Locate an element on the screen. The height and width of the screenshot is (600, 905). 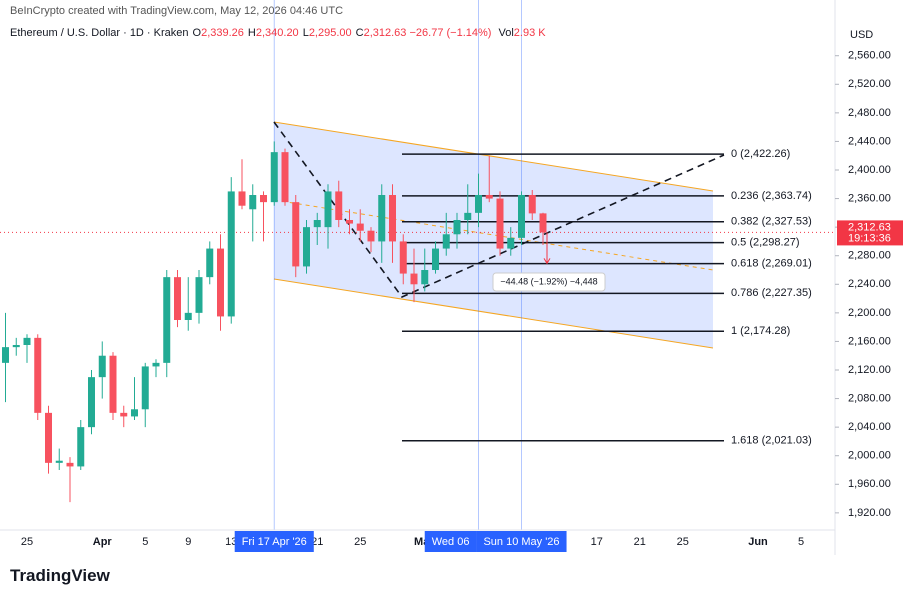
y-tick-label: 2,200.00 is located at coordinates (869, 313).